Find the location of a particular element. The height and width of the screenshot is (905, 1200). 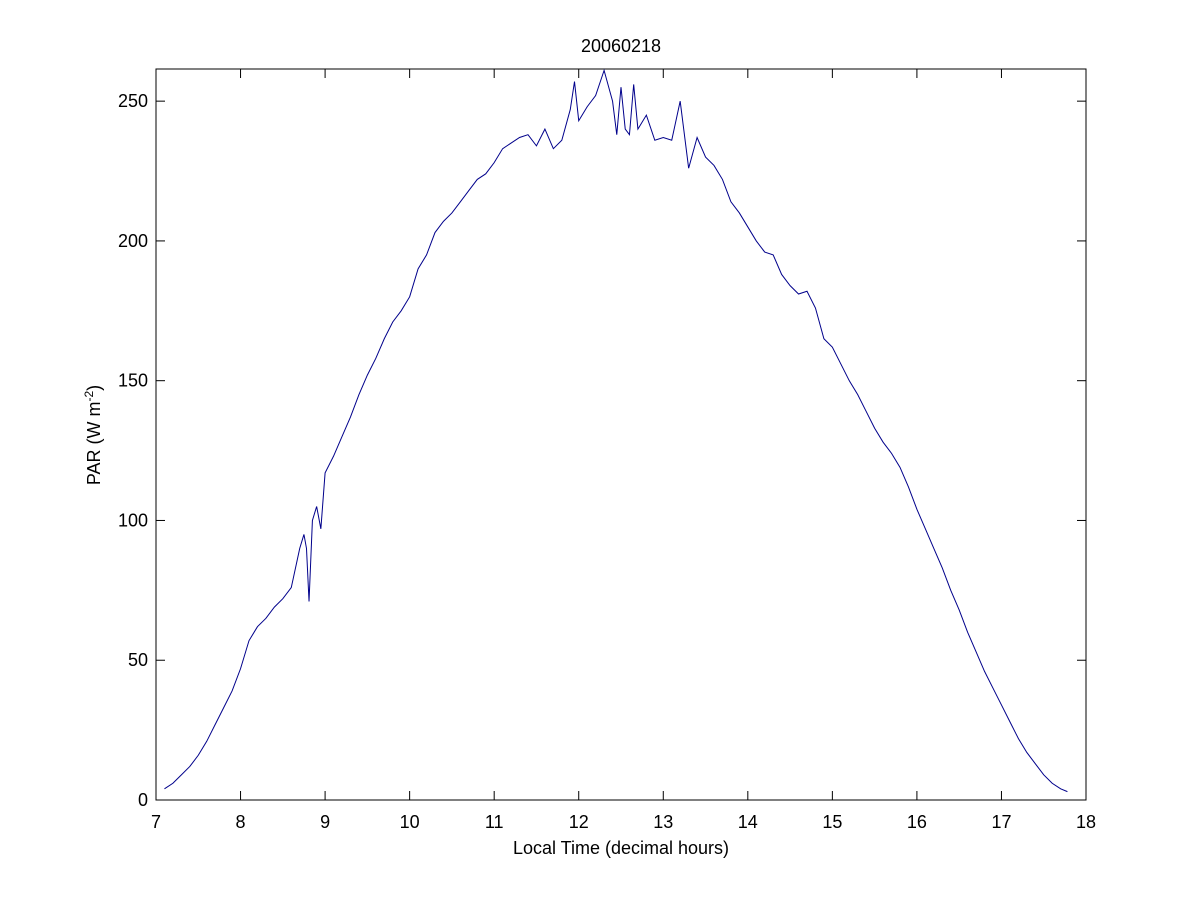

x-tick-label: 14 is located at coordinates (748, 822).